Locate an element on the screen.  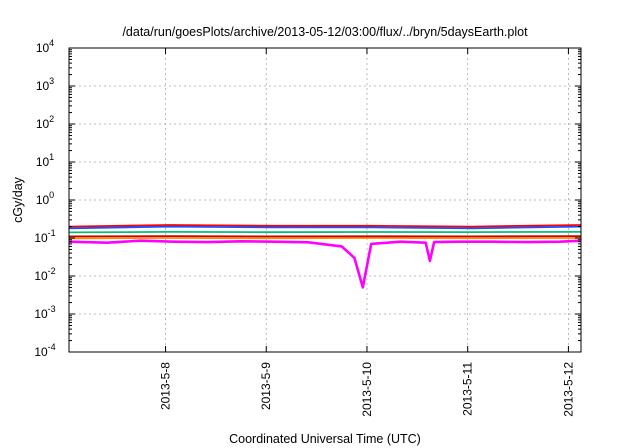
y-tick-exponent: -2 is located at coordinates (52, 271).